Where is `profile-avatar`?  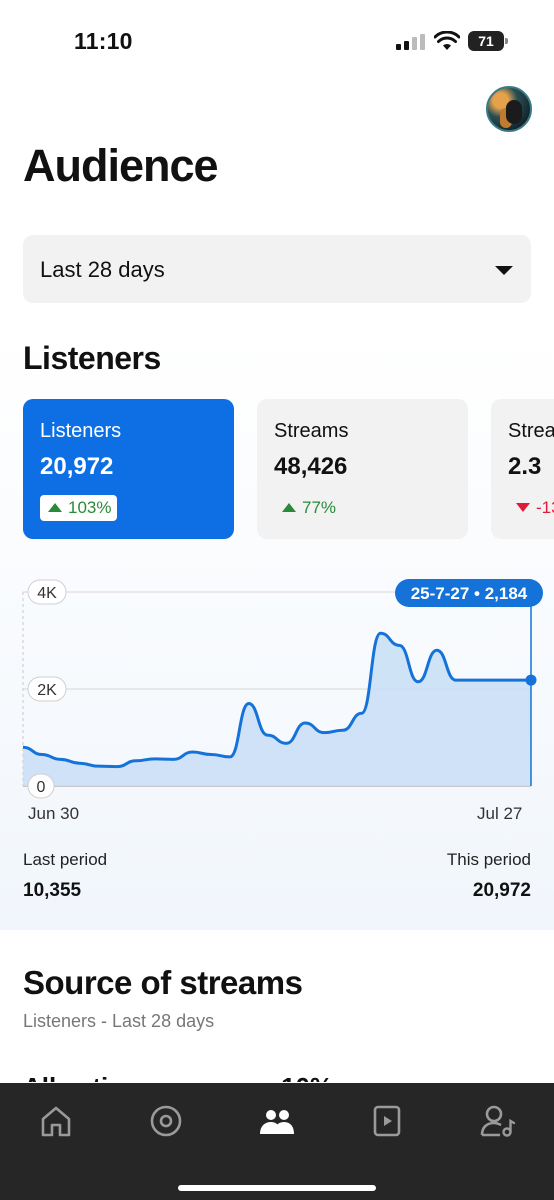
profile-avatar is located at coordinates (509, 109).